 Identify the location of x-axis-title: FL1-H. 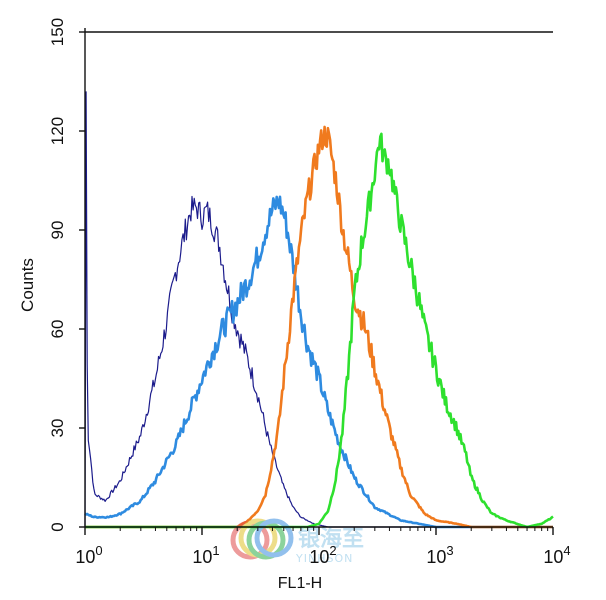
(300, 583).